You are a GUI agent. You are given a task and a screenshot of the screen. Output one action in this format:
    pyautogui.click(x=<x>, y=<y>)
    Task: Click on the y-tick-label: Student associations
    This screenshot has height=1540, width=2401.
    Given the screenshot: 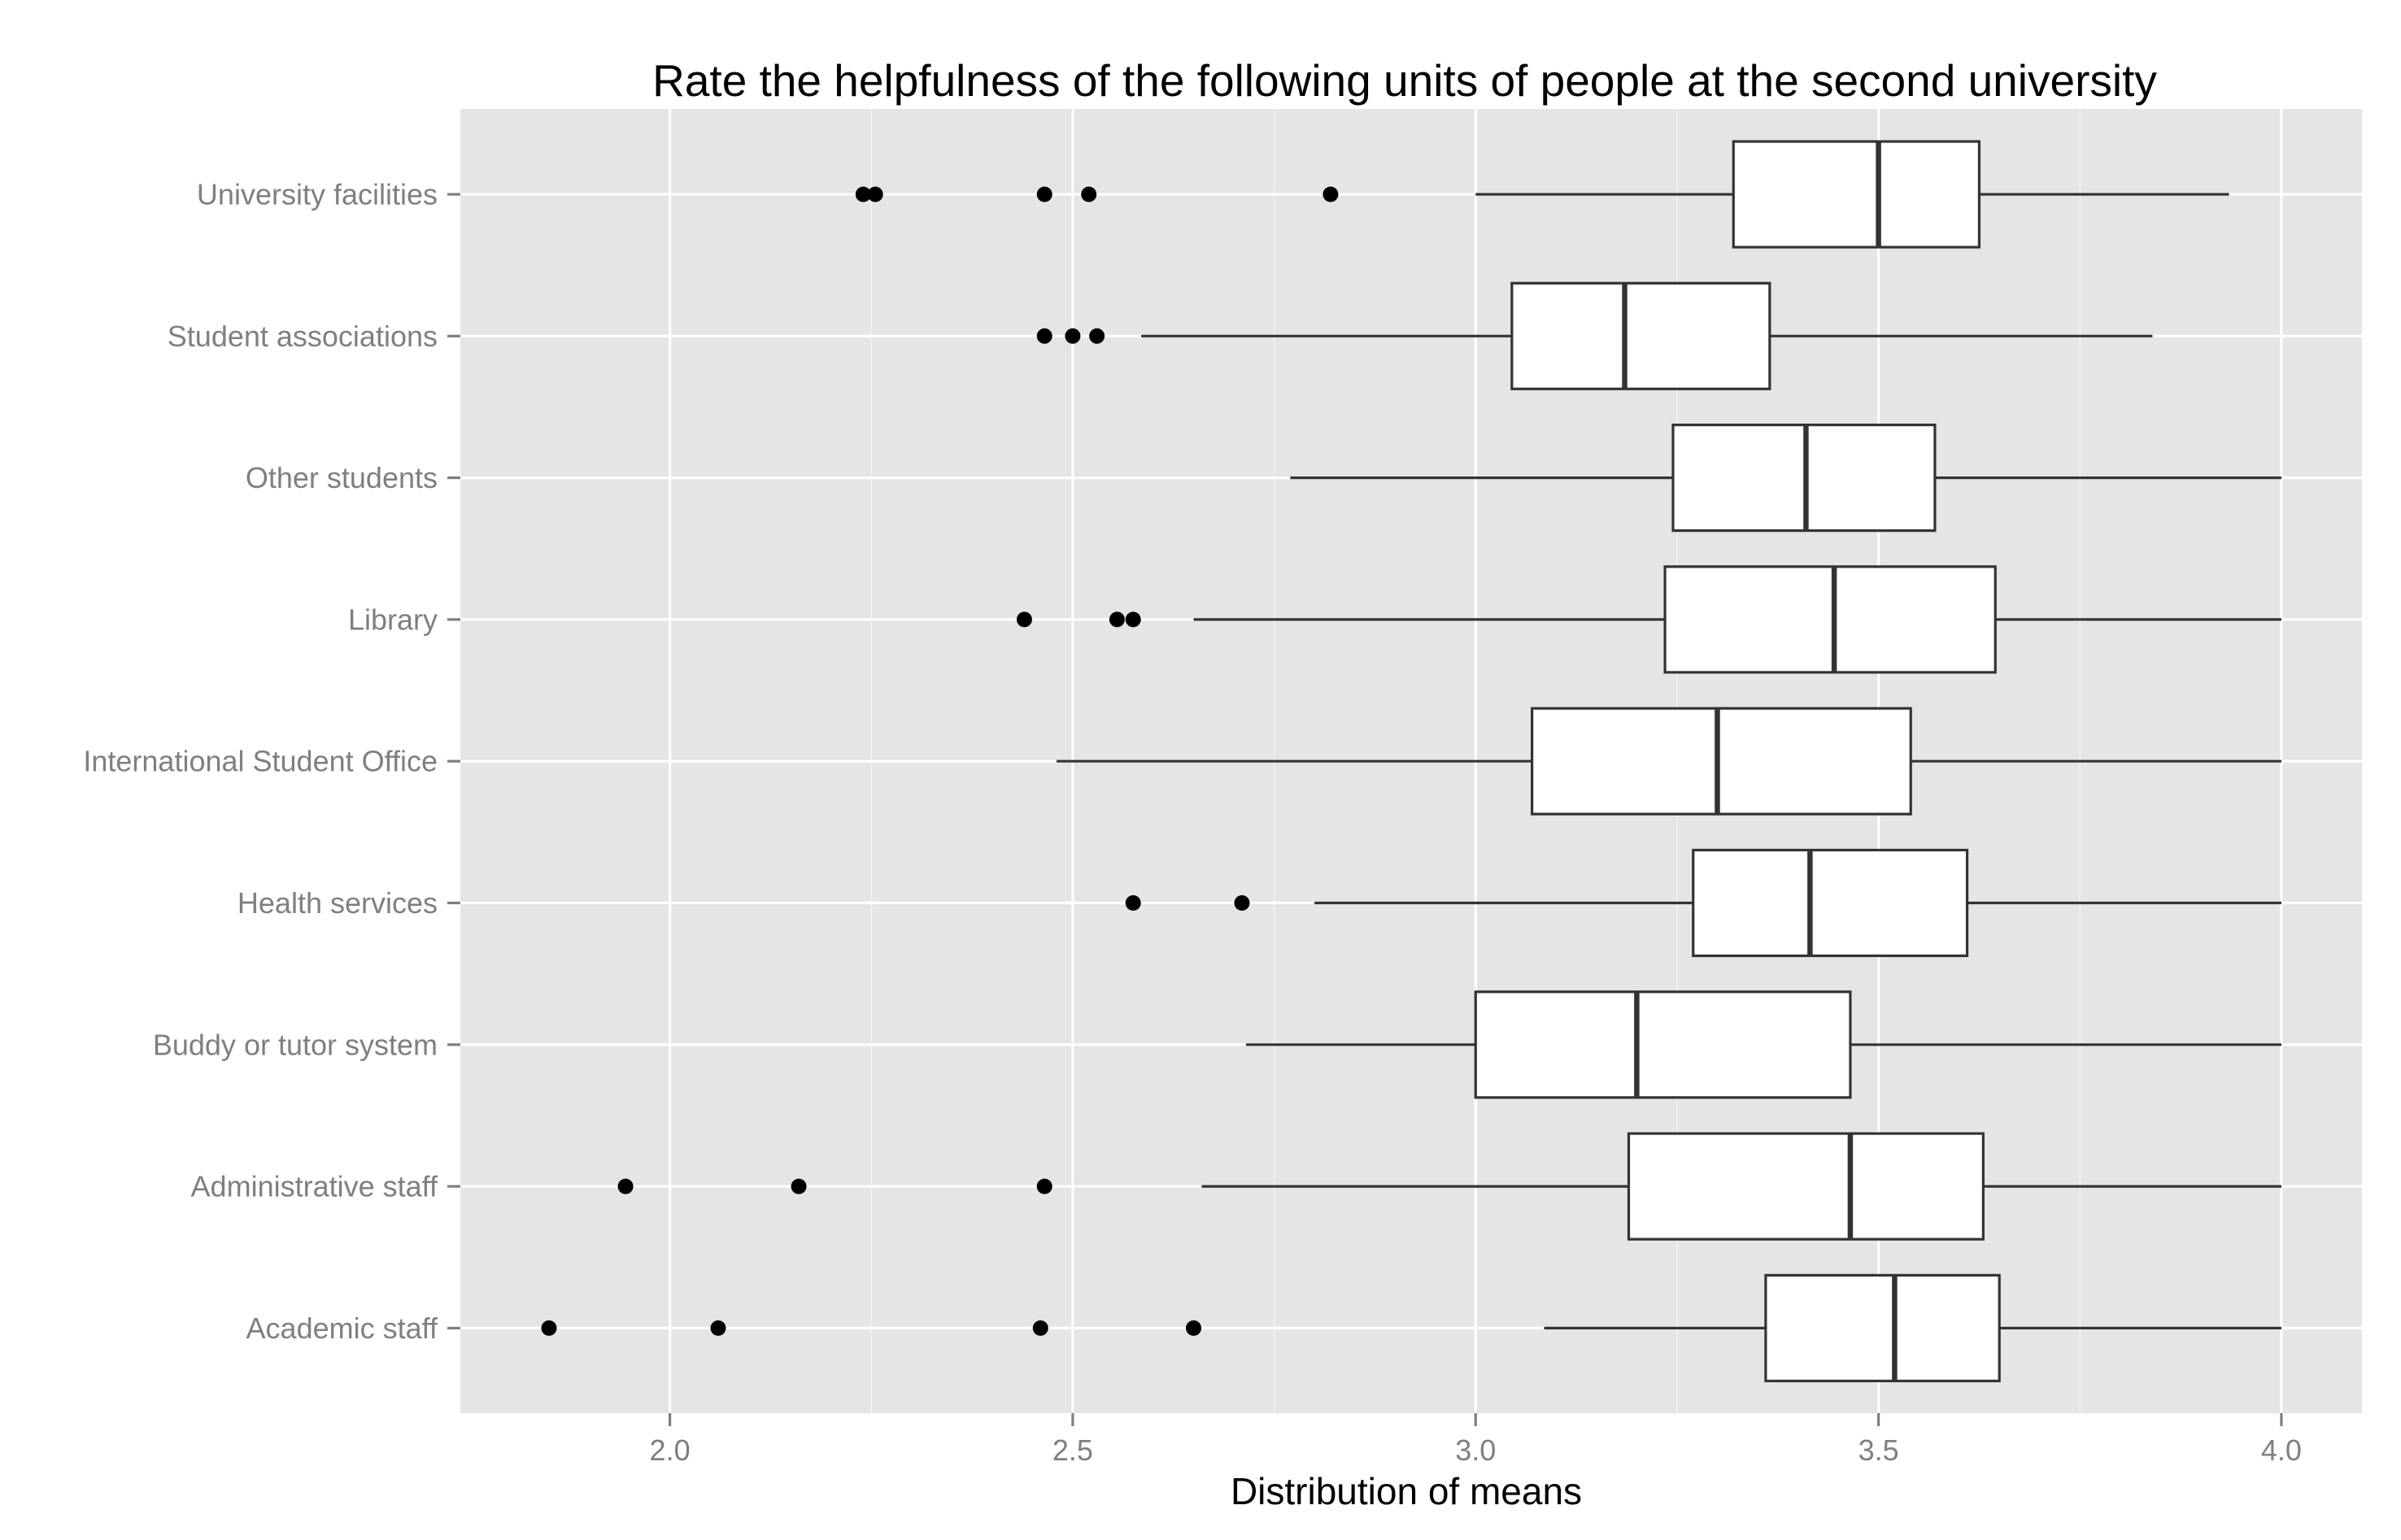 What is the action you would take?
    pyautogui.click(x=303, y=336)
    